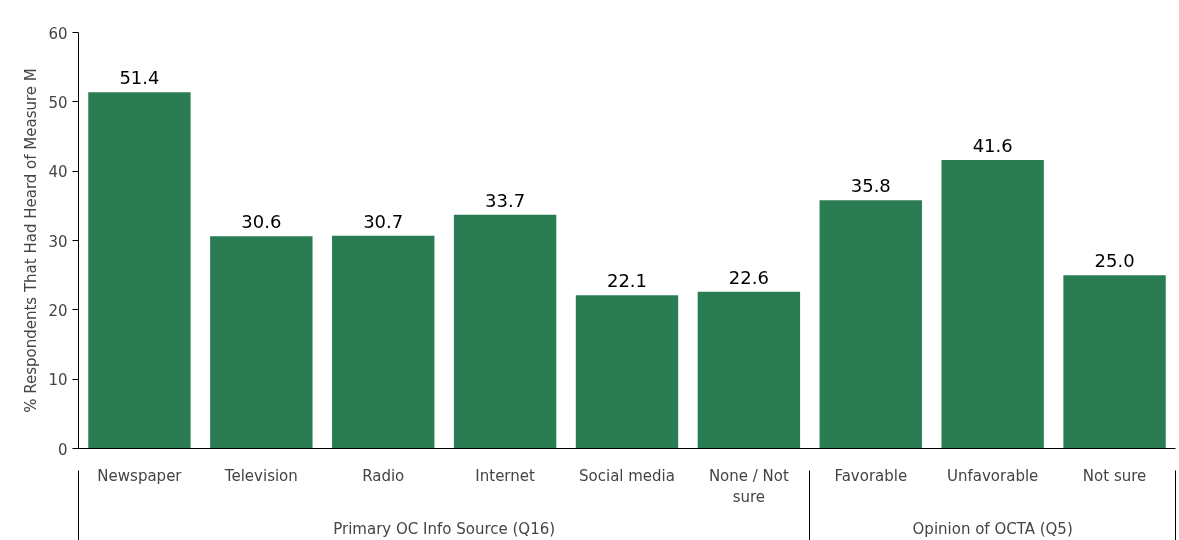  Describe the element at coordinates (58, 380) in the screenshot. I see `y-tick-label: 10` at that location.